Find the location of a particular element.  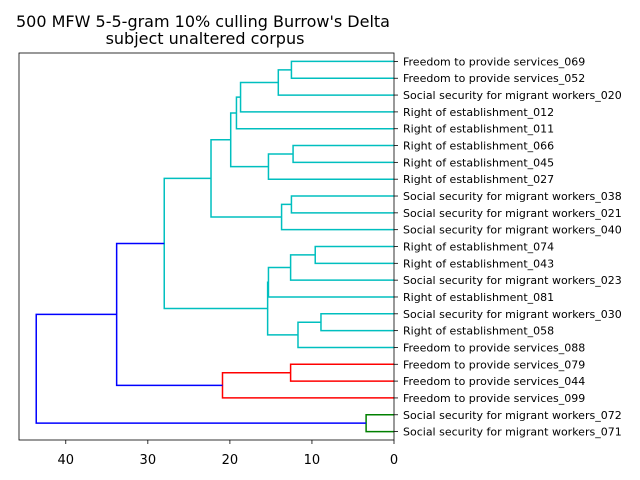

x-tick-label: 30 is located at coordinates (148, 460).